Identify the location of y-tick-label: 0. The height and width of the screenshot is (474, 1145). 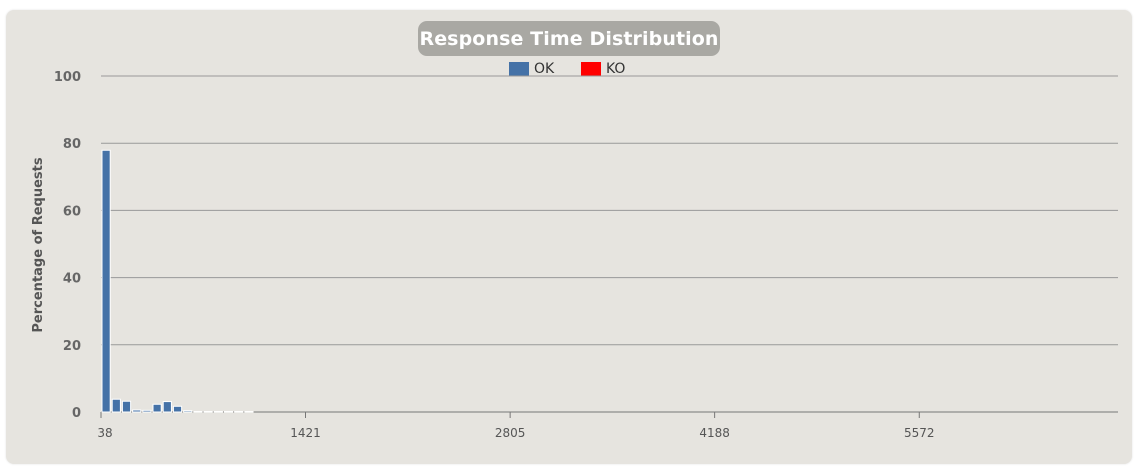
(76, 413).